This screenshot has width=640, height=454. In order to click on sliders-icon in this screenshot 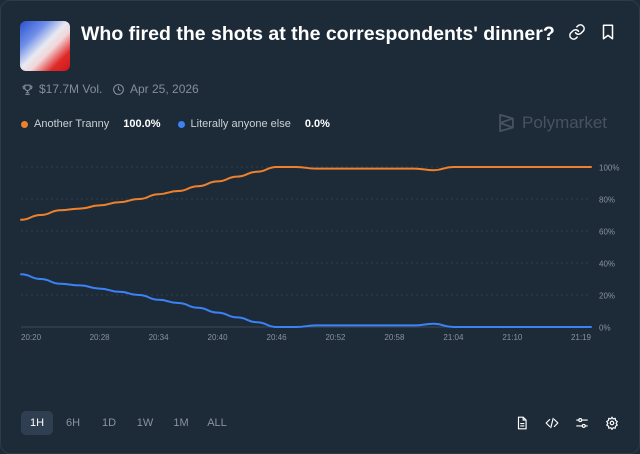, I will do `click(582, 423)`.